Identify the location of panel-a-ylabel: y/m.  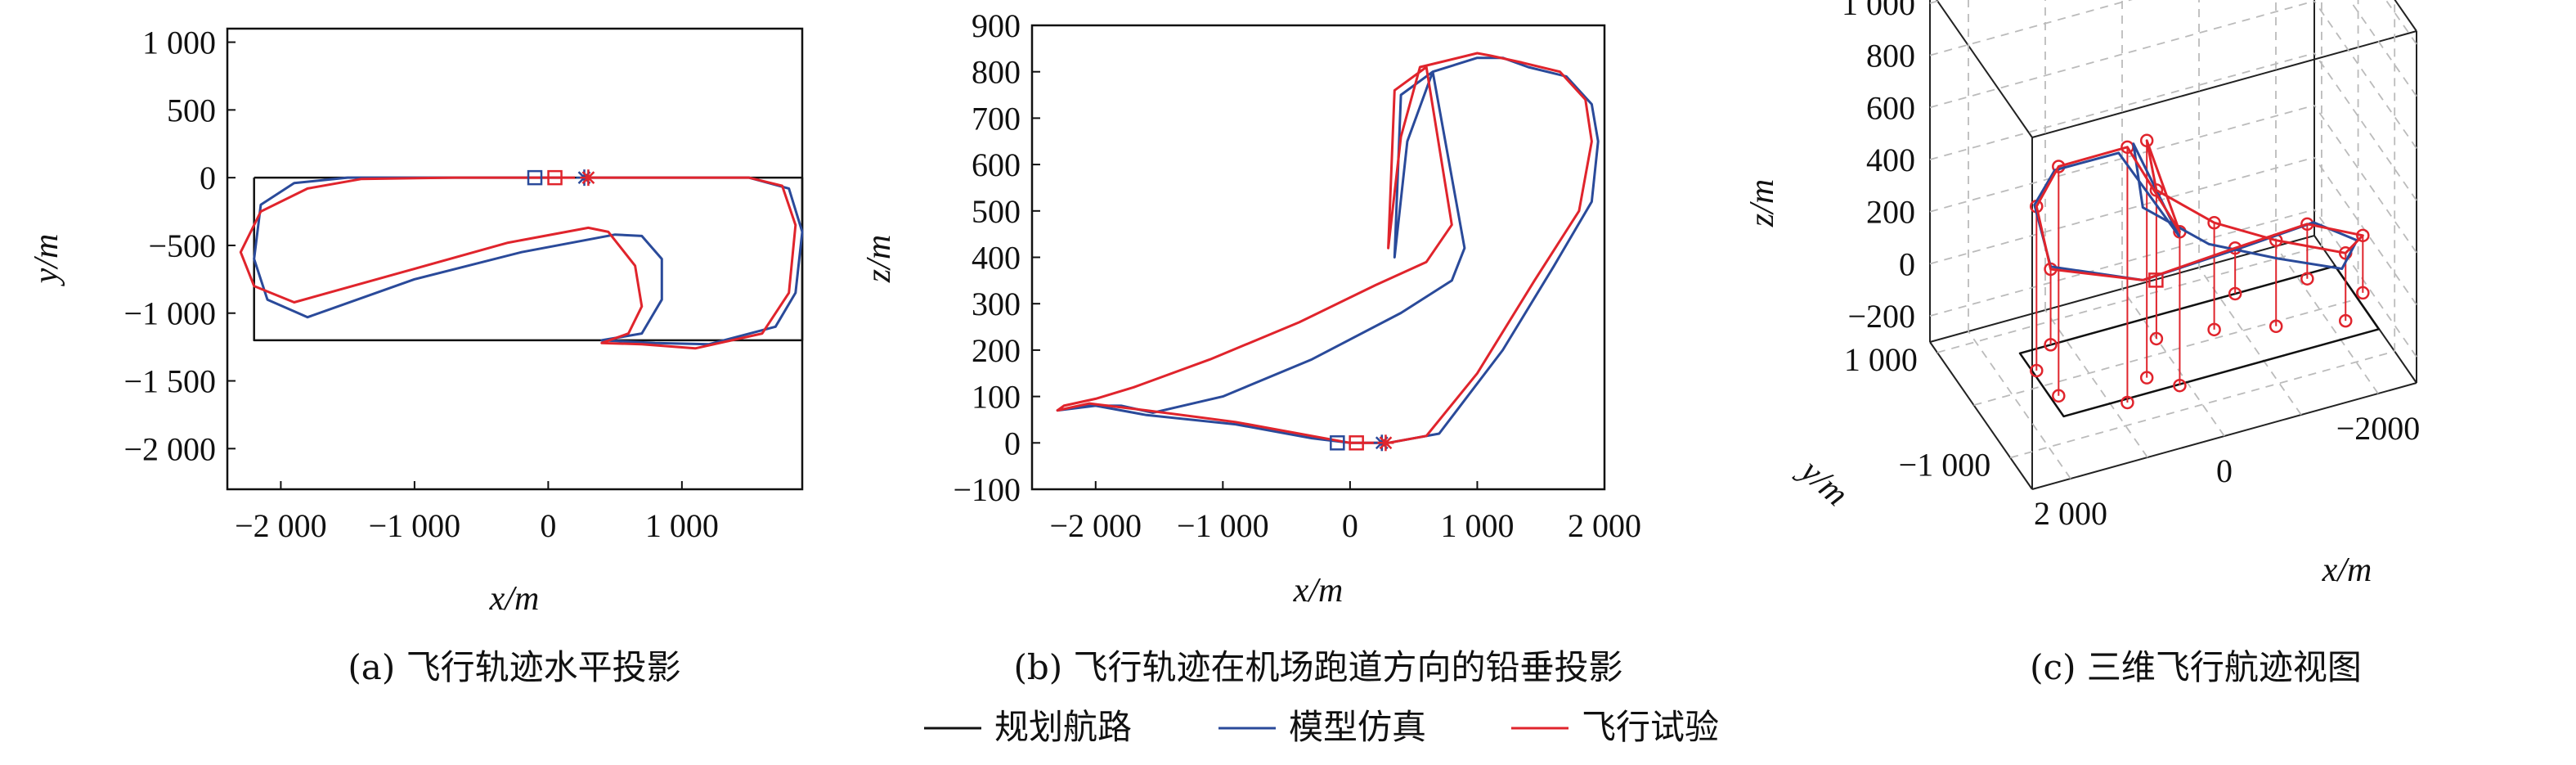
(46, 261).